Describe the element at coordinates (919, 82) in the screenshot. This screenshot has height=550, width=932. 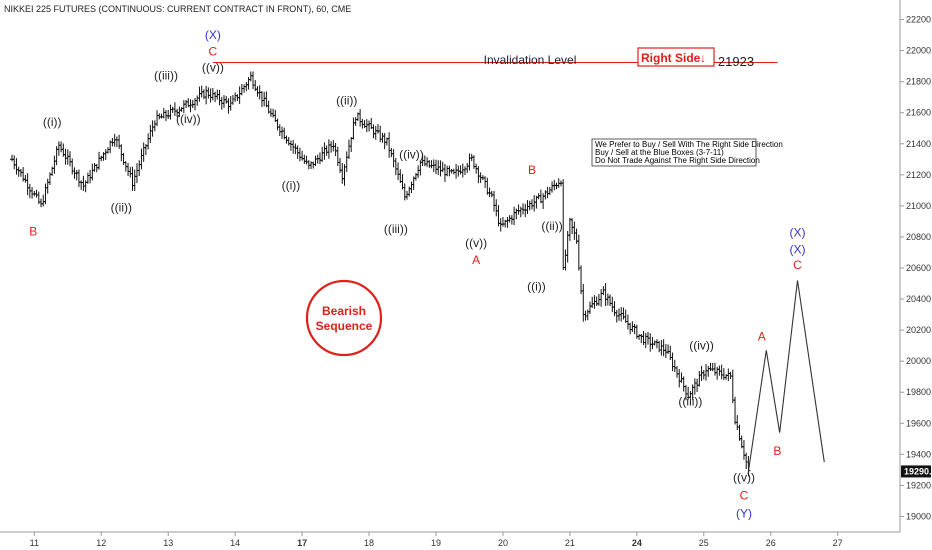
I see `y-tick-label: 21800.0` at that location.